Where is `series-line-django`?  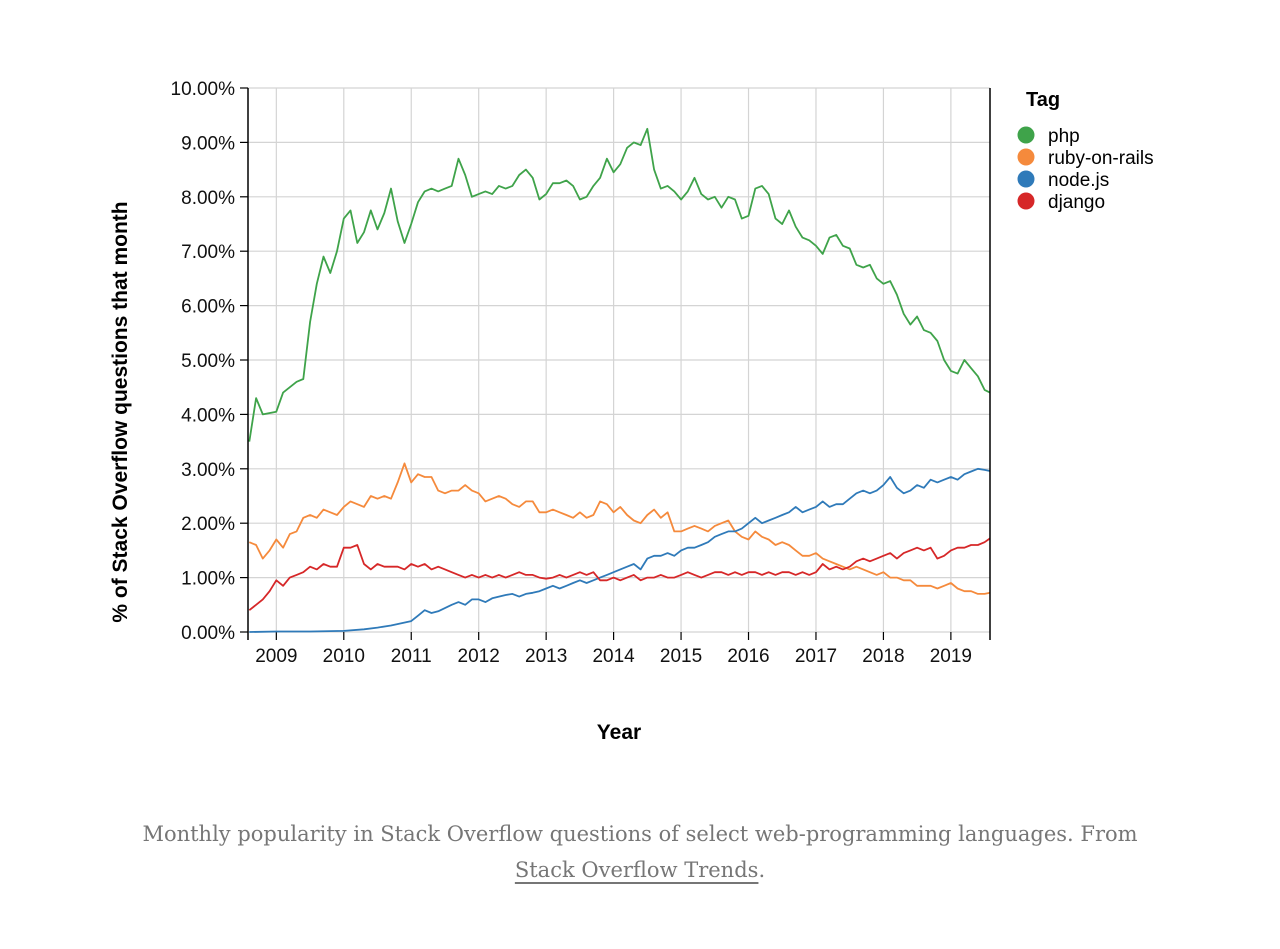
series-line-django is located at coordinates (619, 574).